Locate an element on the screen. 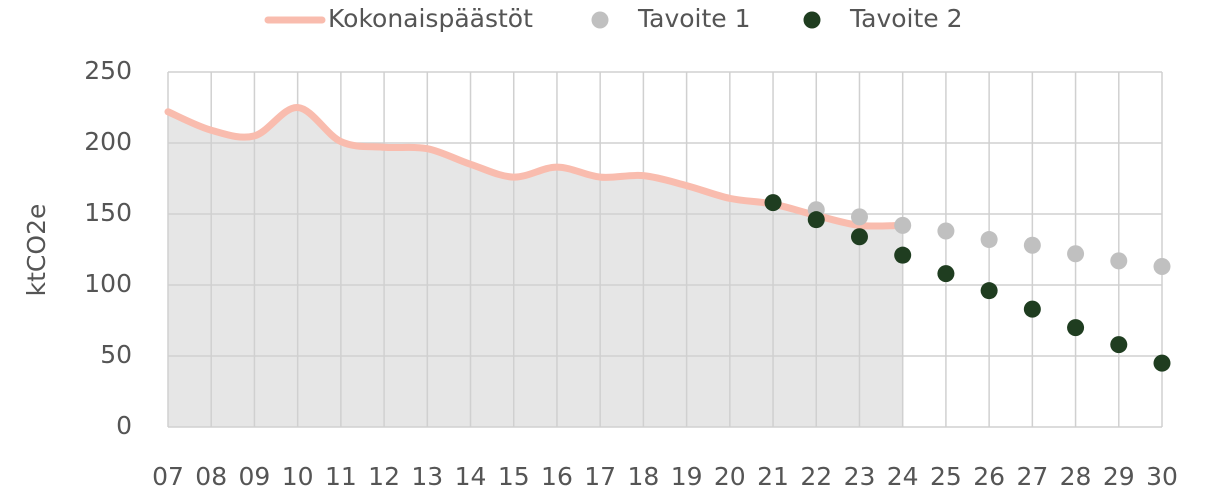 This screenshot has width=1210, height=492. x-tick-label: 14 is located at coordinates (471, 476).